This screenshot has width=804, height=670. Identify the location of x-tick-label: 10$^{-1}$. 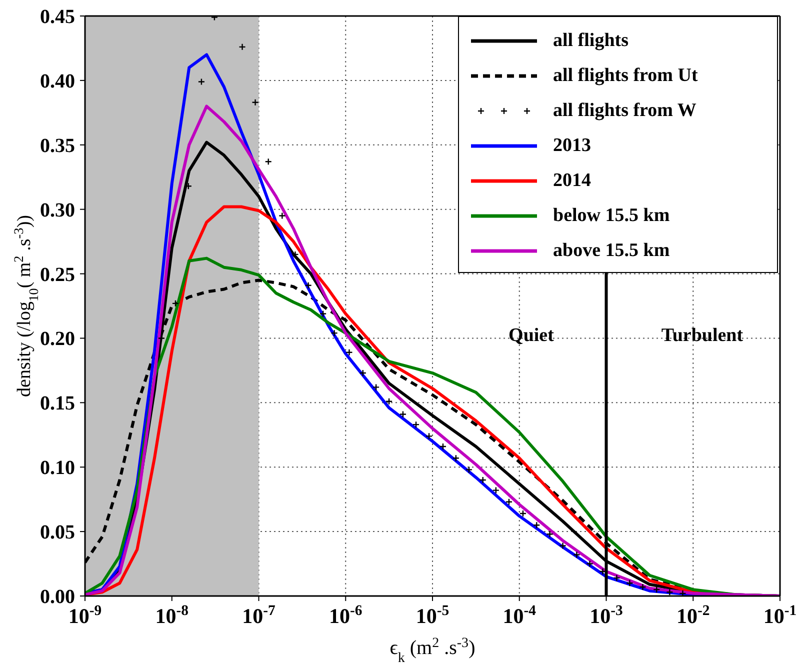
(780, 615).